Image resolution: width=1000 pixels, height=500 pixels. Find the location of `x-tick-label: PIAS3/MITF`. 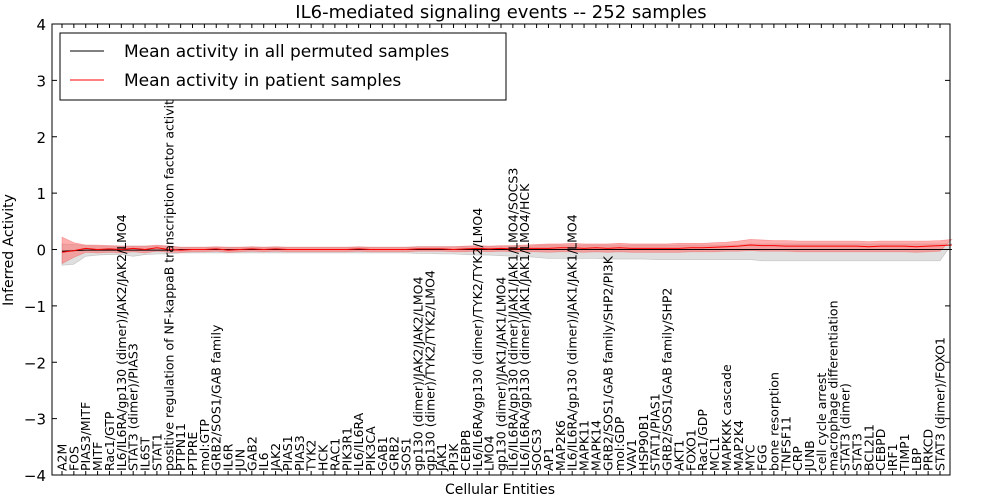

x-tick-label: PIAS3/MITF is located at coordinates (85, 436).